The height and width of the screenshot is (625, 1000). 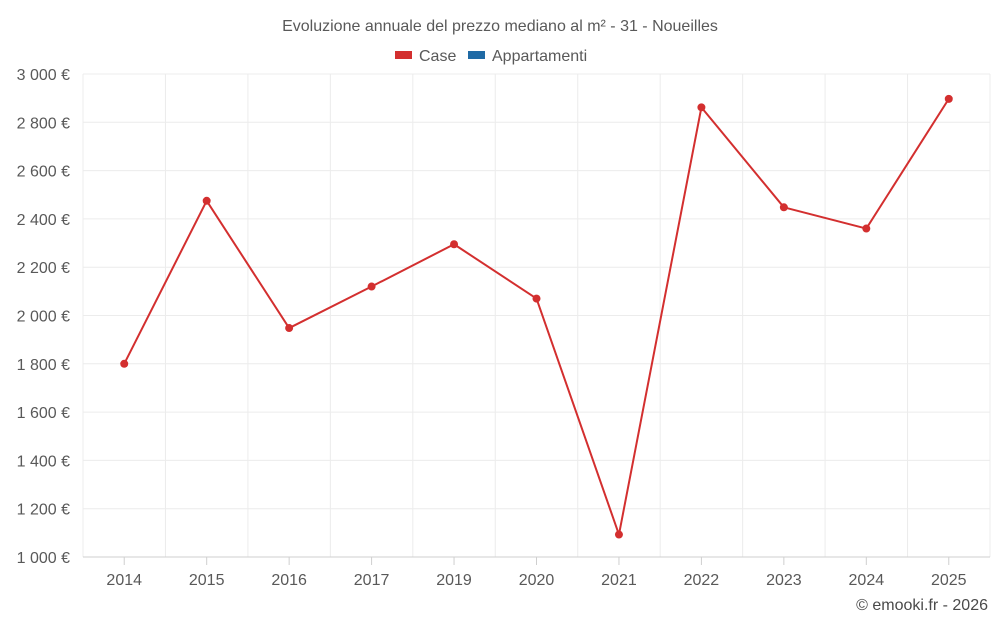 I want to click on data-point-case-2014, so click(x=124, y=363).